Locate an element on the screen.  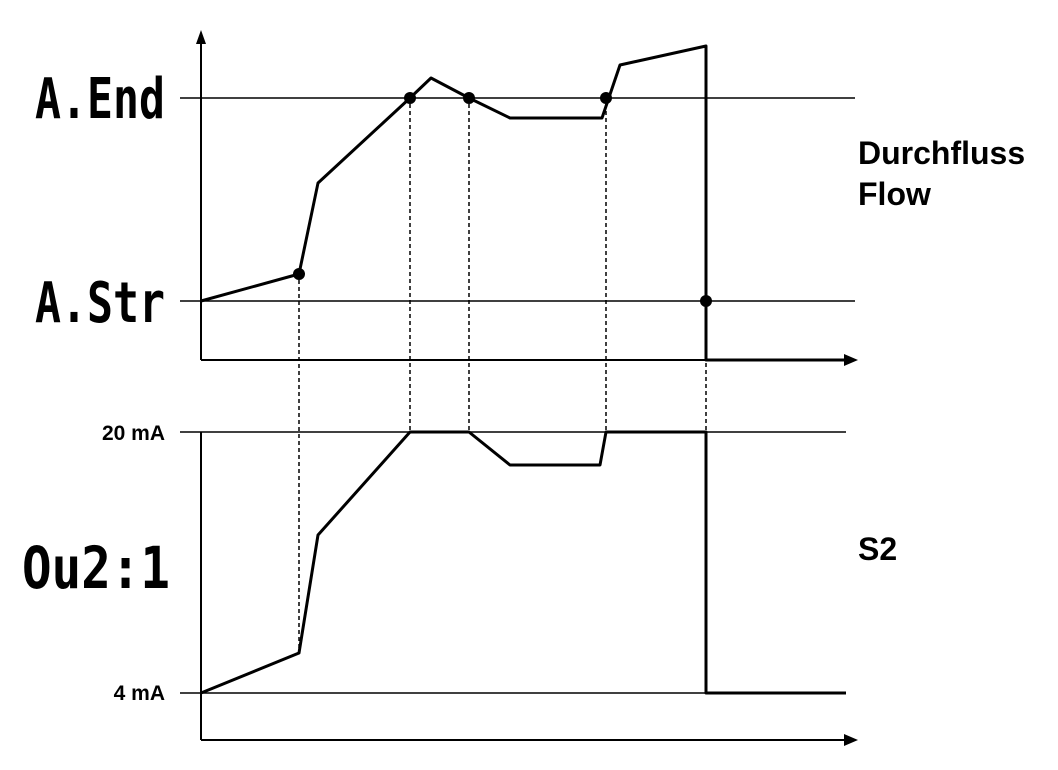
level-low-label: 4 mA is located at coordinates (139, 693).